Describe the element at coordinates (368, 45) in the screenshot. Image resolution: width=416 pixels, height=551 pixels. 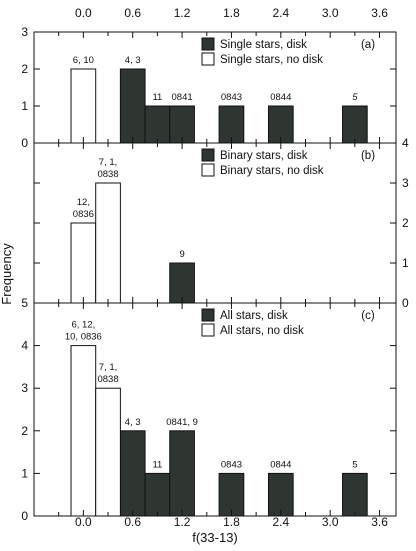
I see `panel-tag: (a)` at that location.